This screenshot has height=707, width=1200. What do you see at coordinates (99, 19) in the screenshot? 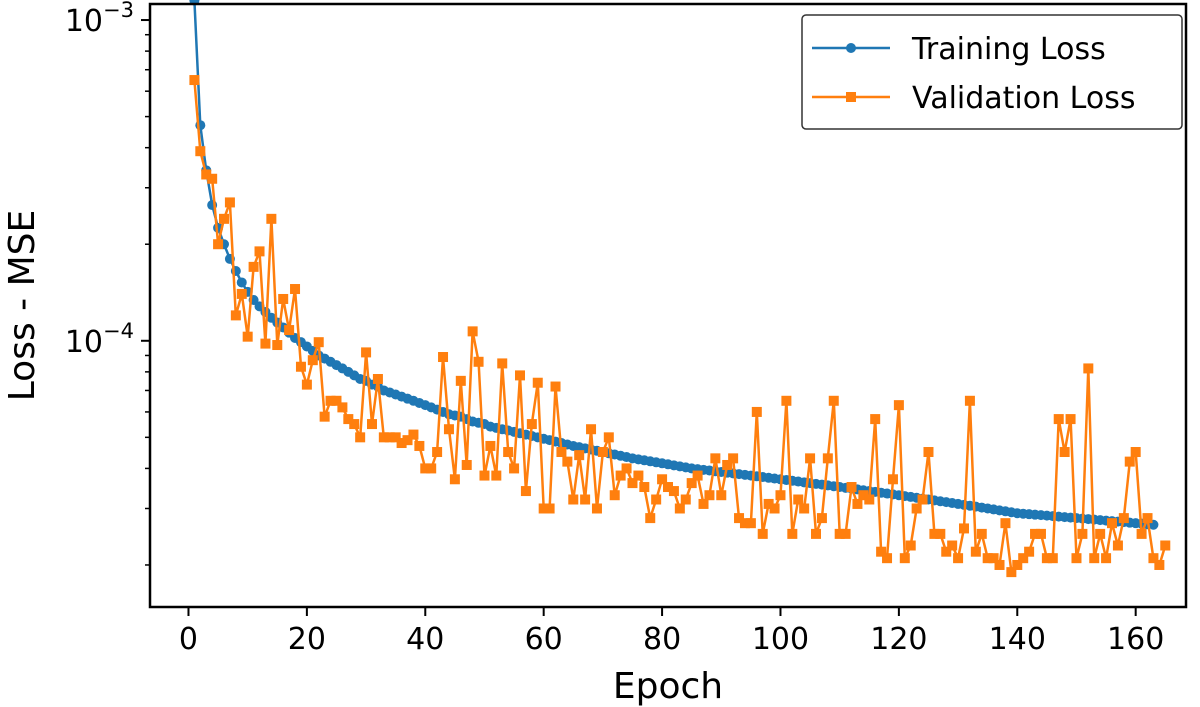
I see `y-tick-label: 10−3` at bounding box center [99, 19].